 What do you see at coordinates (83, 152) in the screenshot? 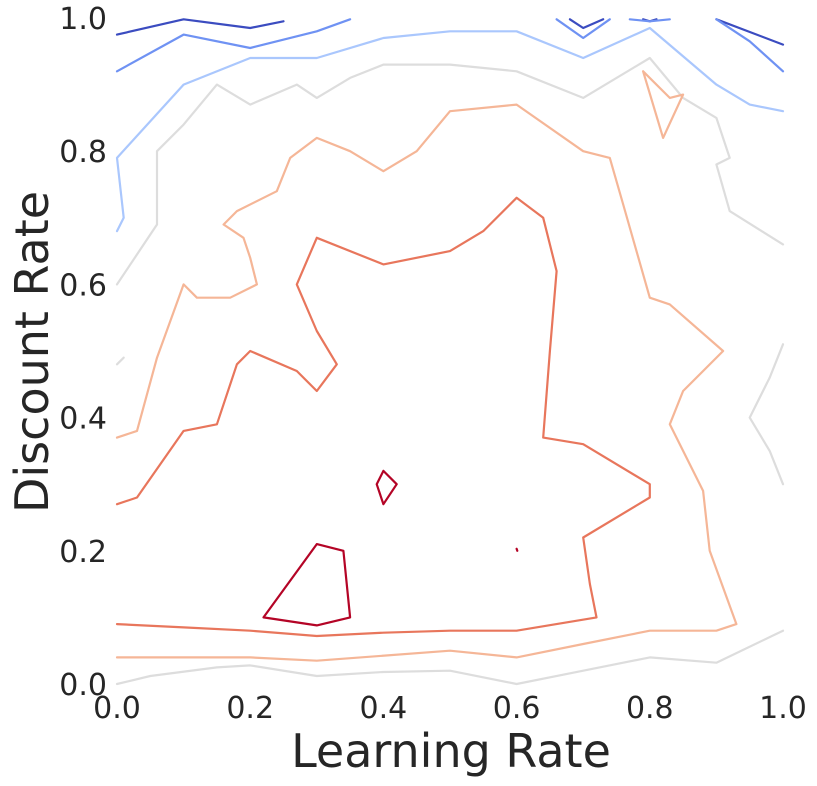
I see `y-tick-label: 0.8` at bounding box center [83, 152].